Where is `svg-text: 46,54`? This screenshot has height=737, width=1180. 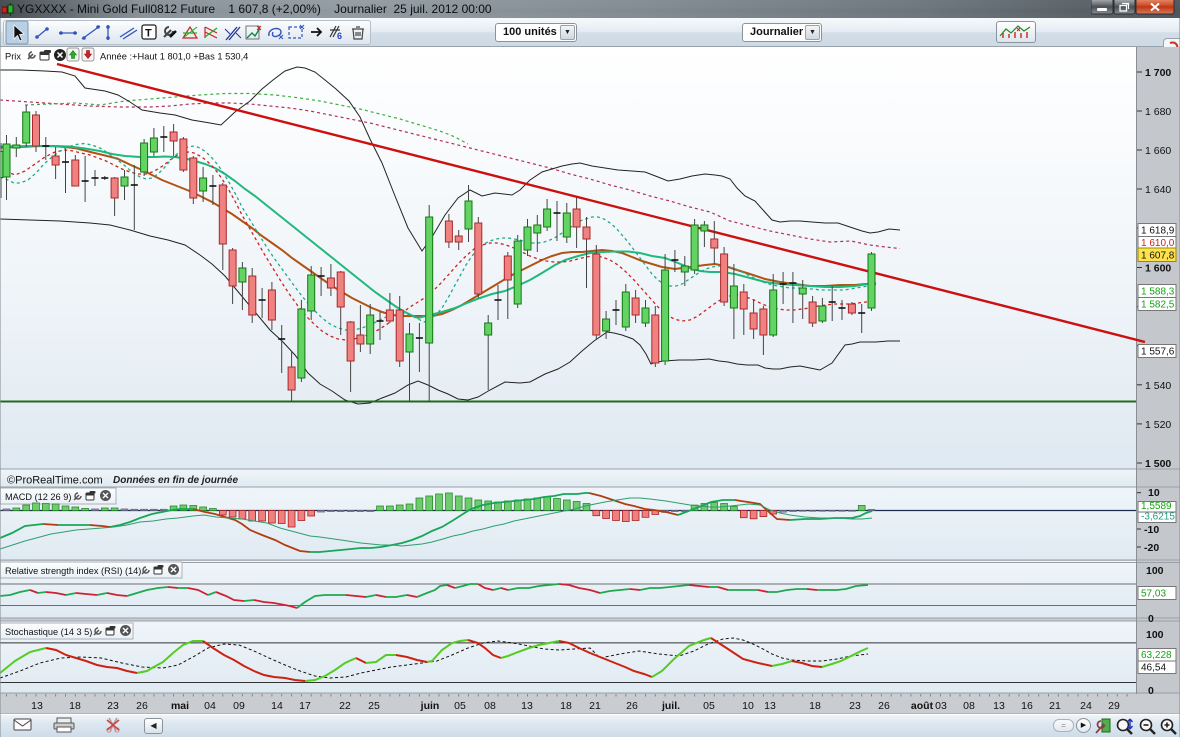
svg-text: 46,54 is located at coordinates (1153, 668).